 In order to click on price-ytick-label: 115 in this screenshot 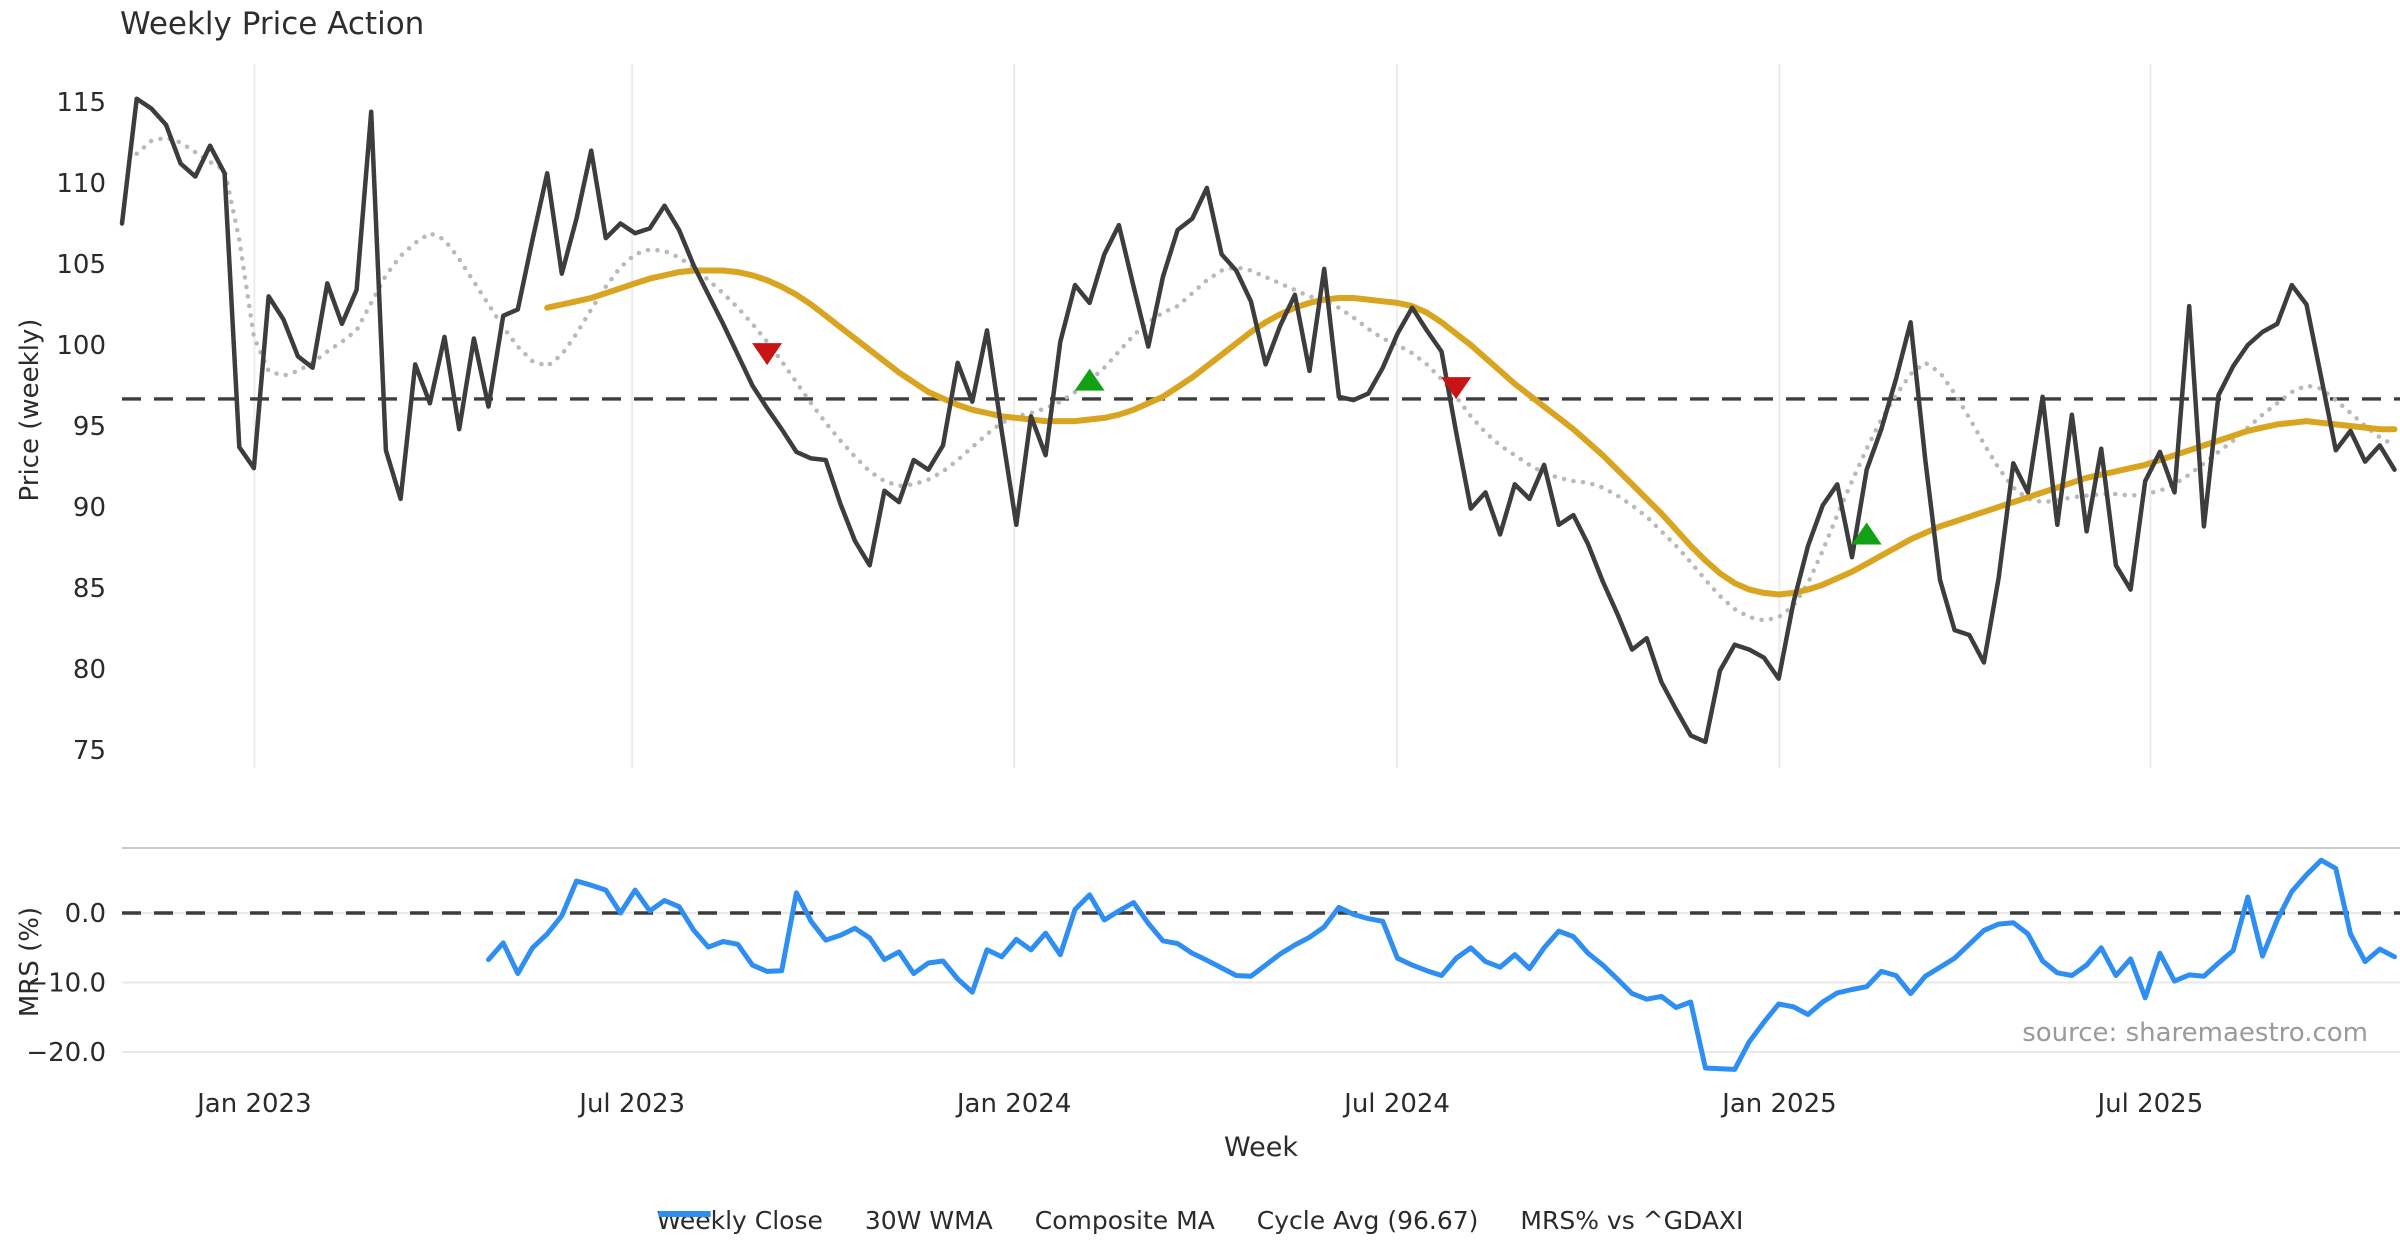, I will do `click(81, 103)`.